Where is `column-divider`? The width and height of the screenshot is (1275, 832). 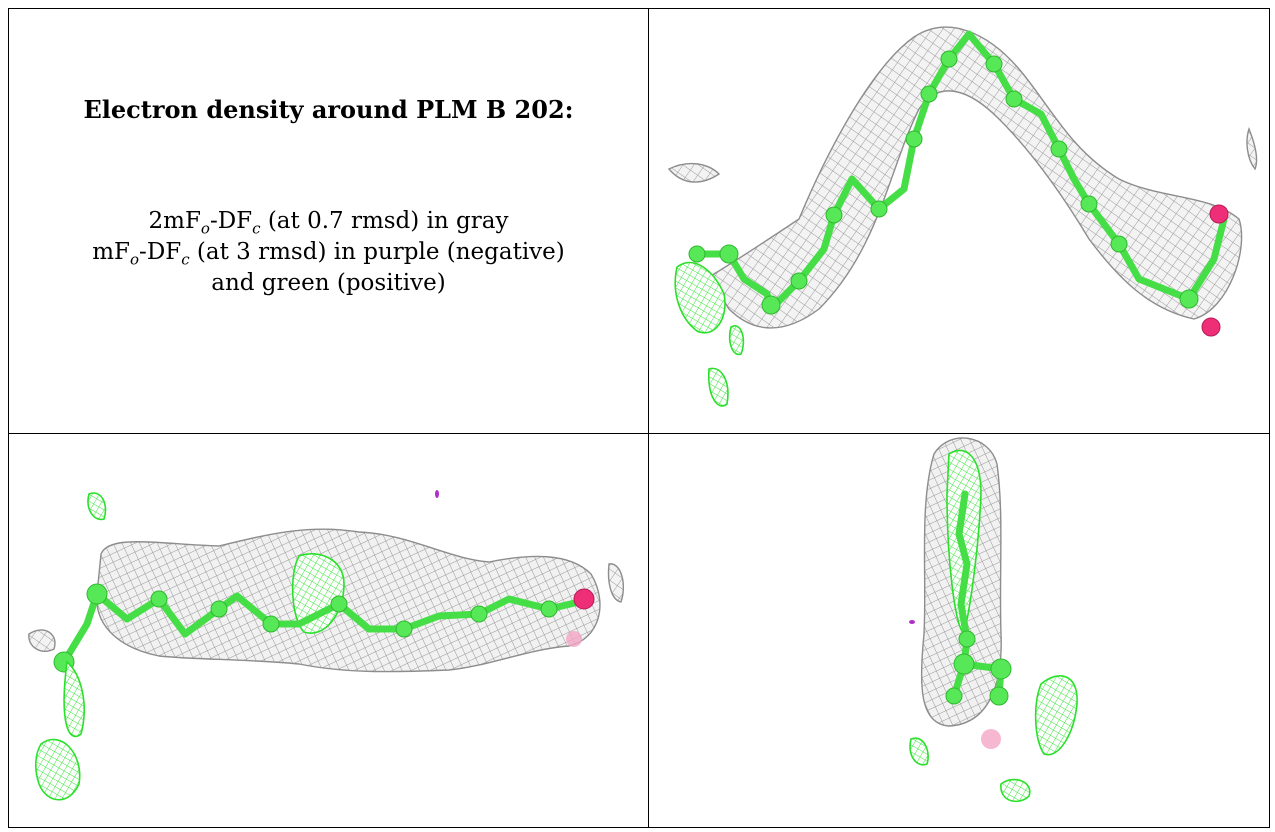 column-divider is located at coordinates (648, 418).